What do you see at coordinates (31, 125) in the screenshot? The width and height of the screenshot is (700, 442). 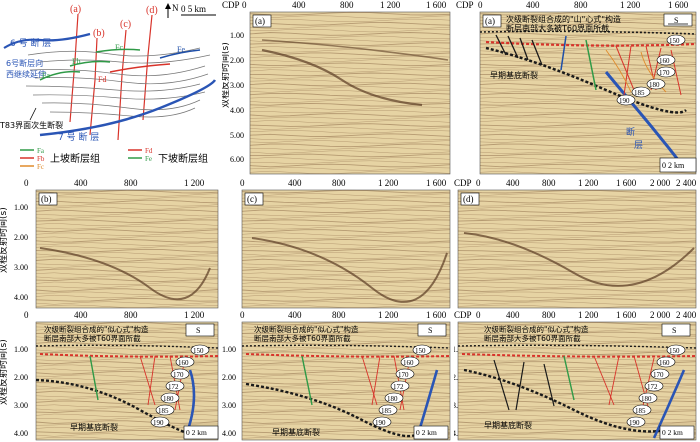 I see `t83-note: T83界面次生断裂` at bounding box center [31, 125].